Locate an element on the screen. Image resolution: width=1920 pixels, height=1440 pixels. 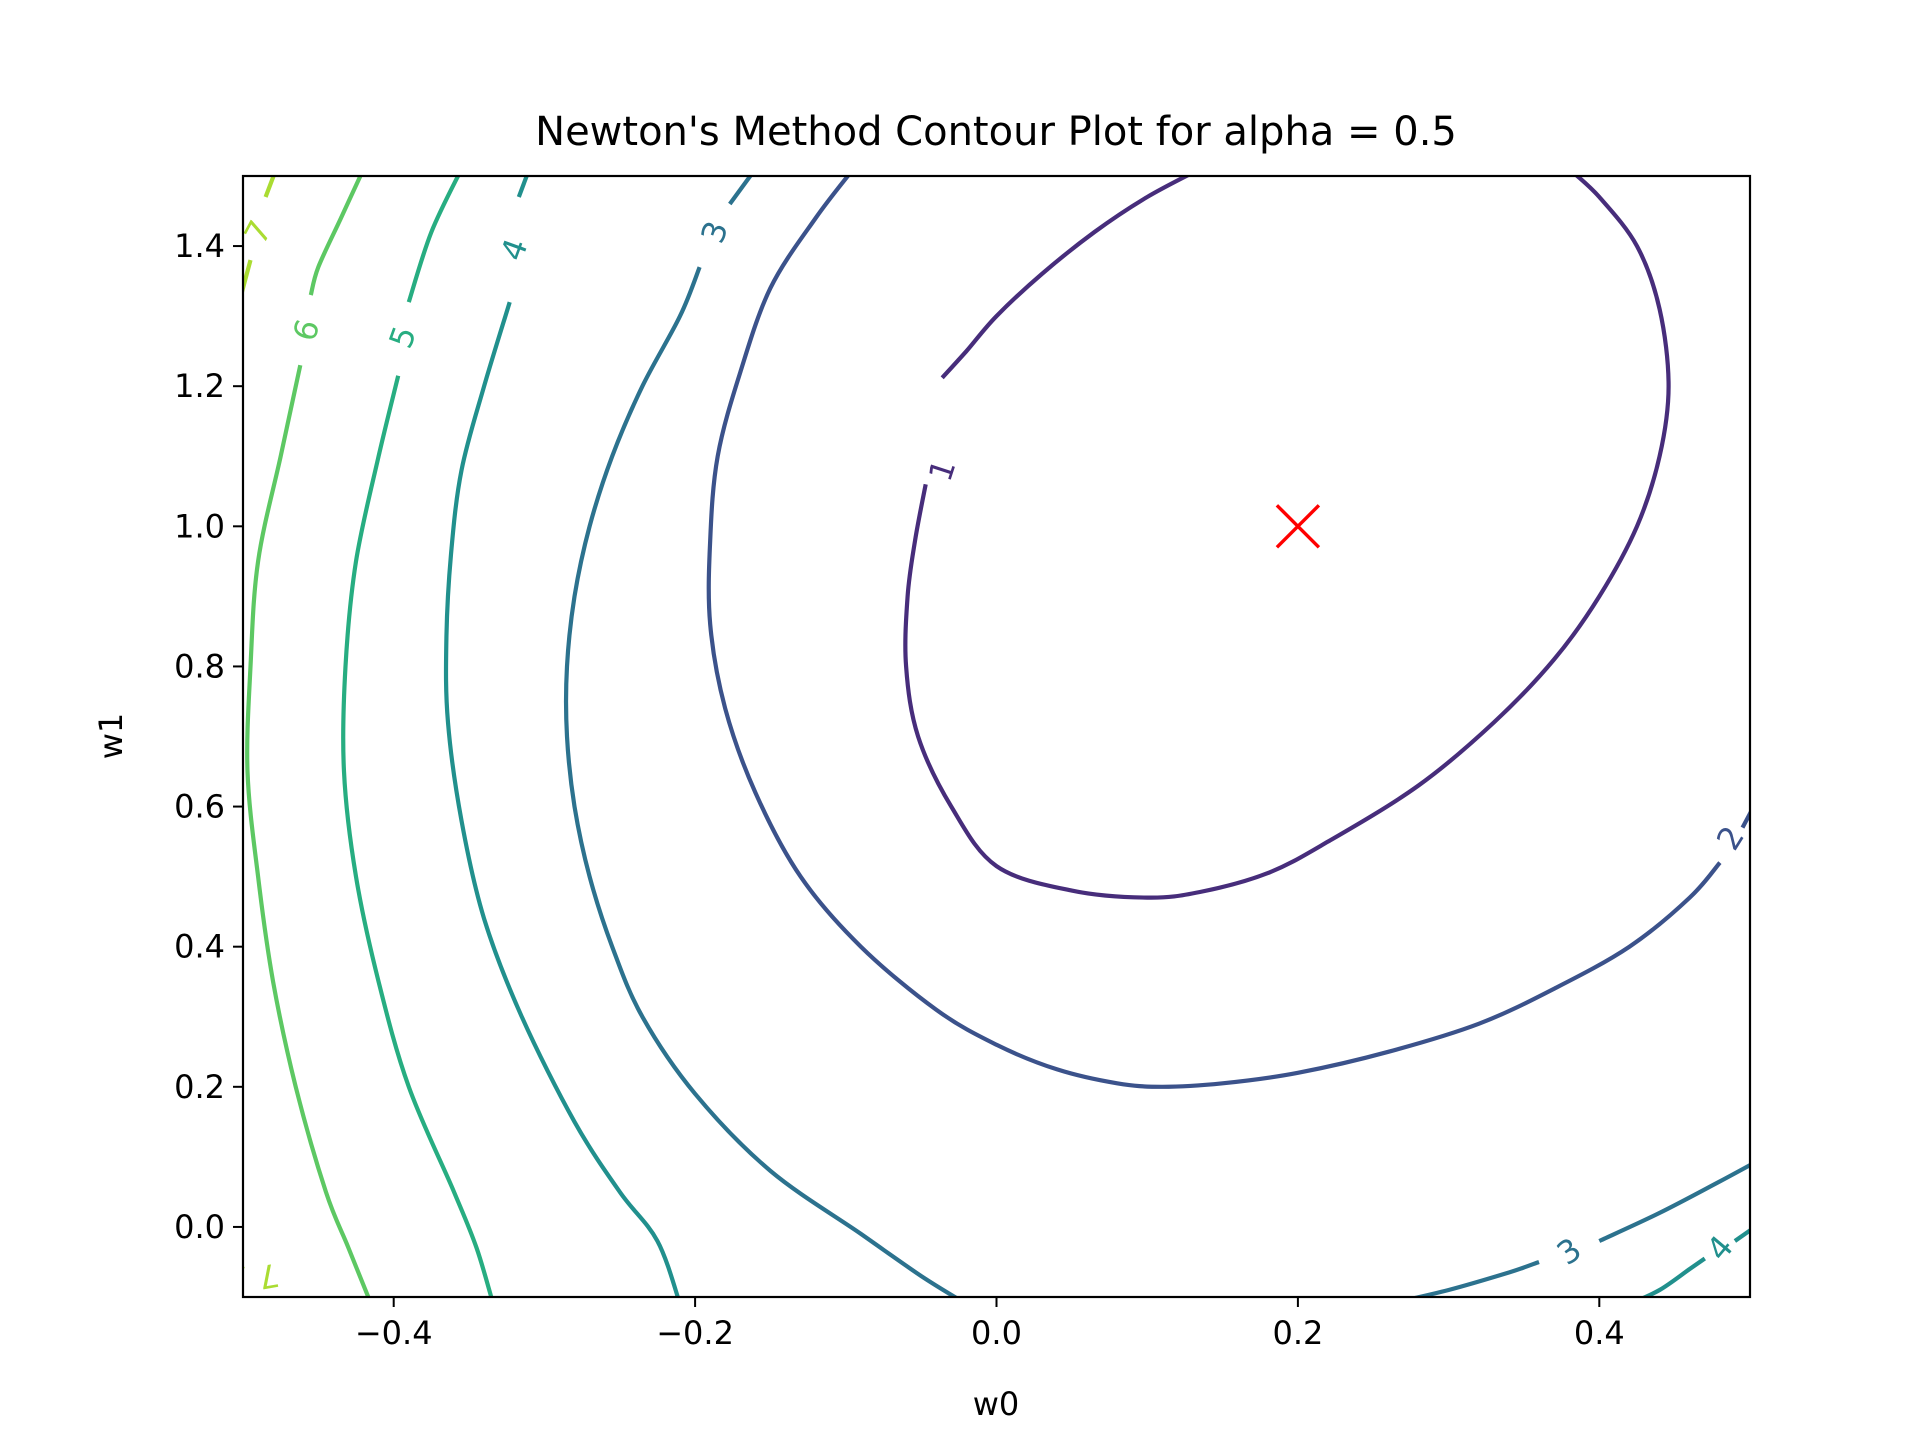
y-tick-label: 0.6 is located at coordinates (199, 807).